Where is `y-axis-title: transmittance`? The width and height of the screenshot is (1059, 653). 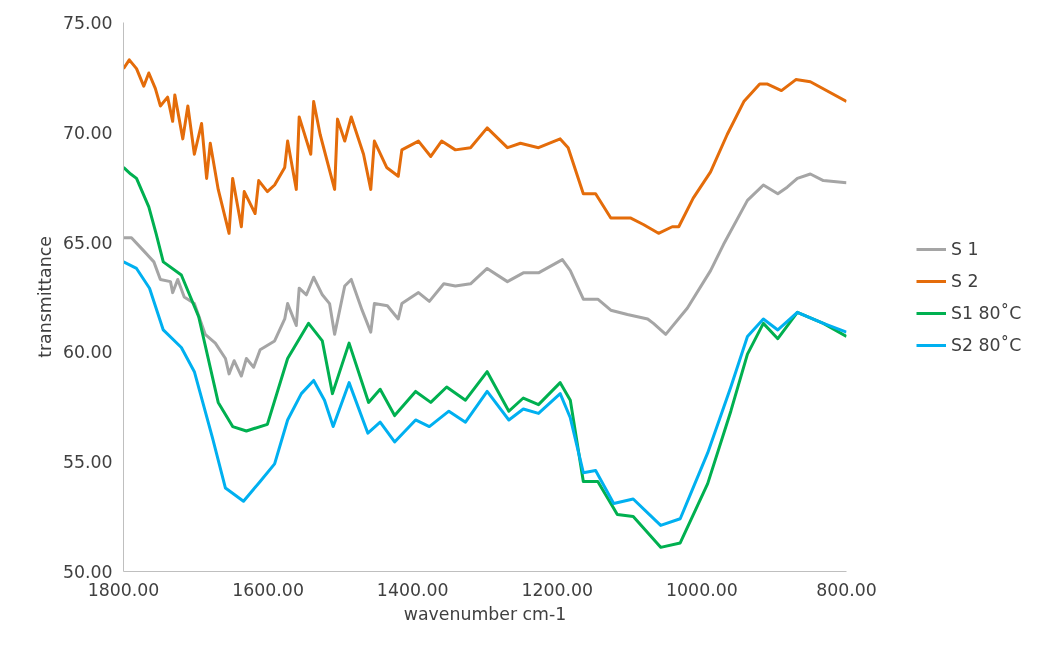 y-axis-title: transmittance is located at coordinates (44, 297).